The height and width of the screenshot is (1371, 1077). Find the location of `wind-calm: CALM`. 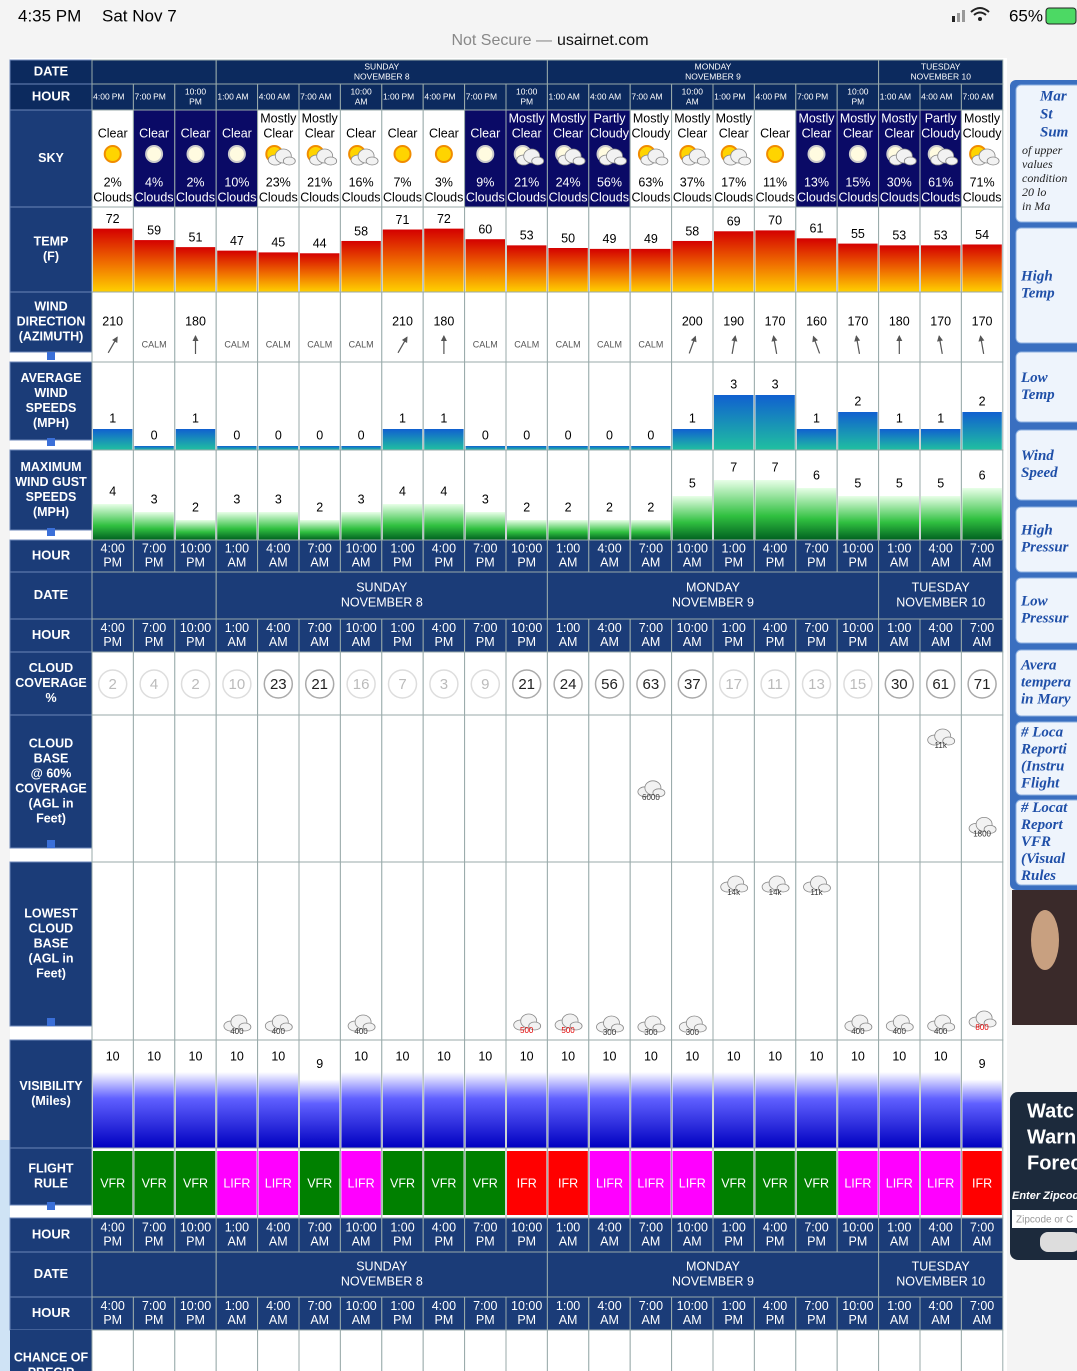

wind-calm: CALM is located at coordinates (485, 344).